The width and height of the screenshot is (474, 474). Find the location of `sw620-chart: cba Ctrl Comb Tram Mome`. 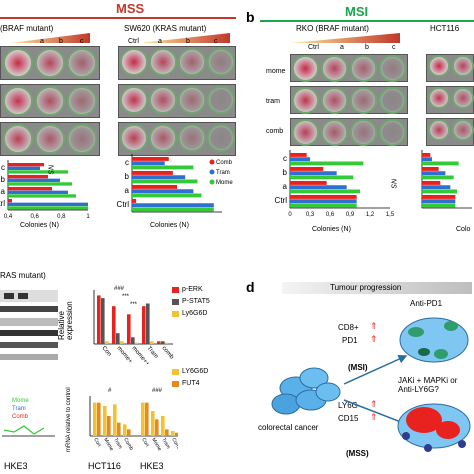

sw620-chart: cba Ctrl Comb Tram Mome is located at coordinates (175, 183).